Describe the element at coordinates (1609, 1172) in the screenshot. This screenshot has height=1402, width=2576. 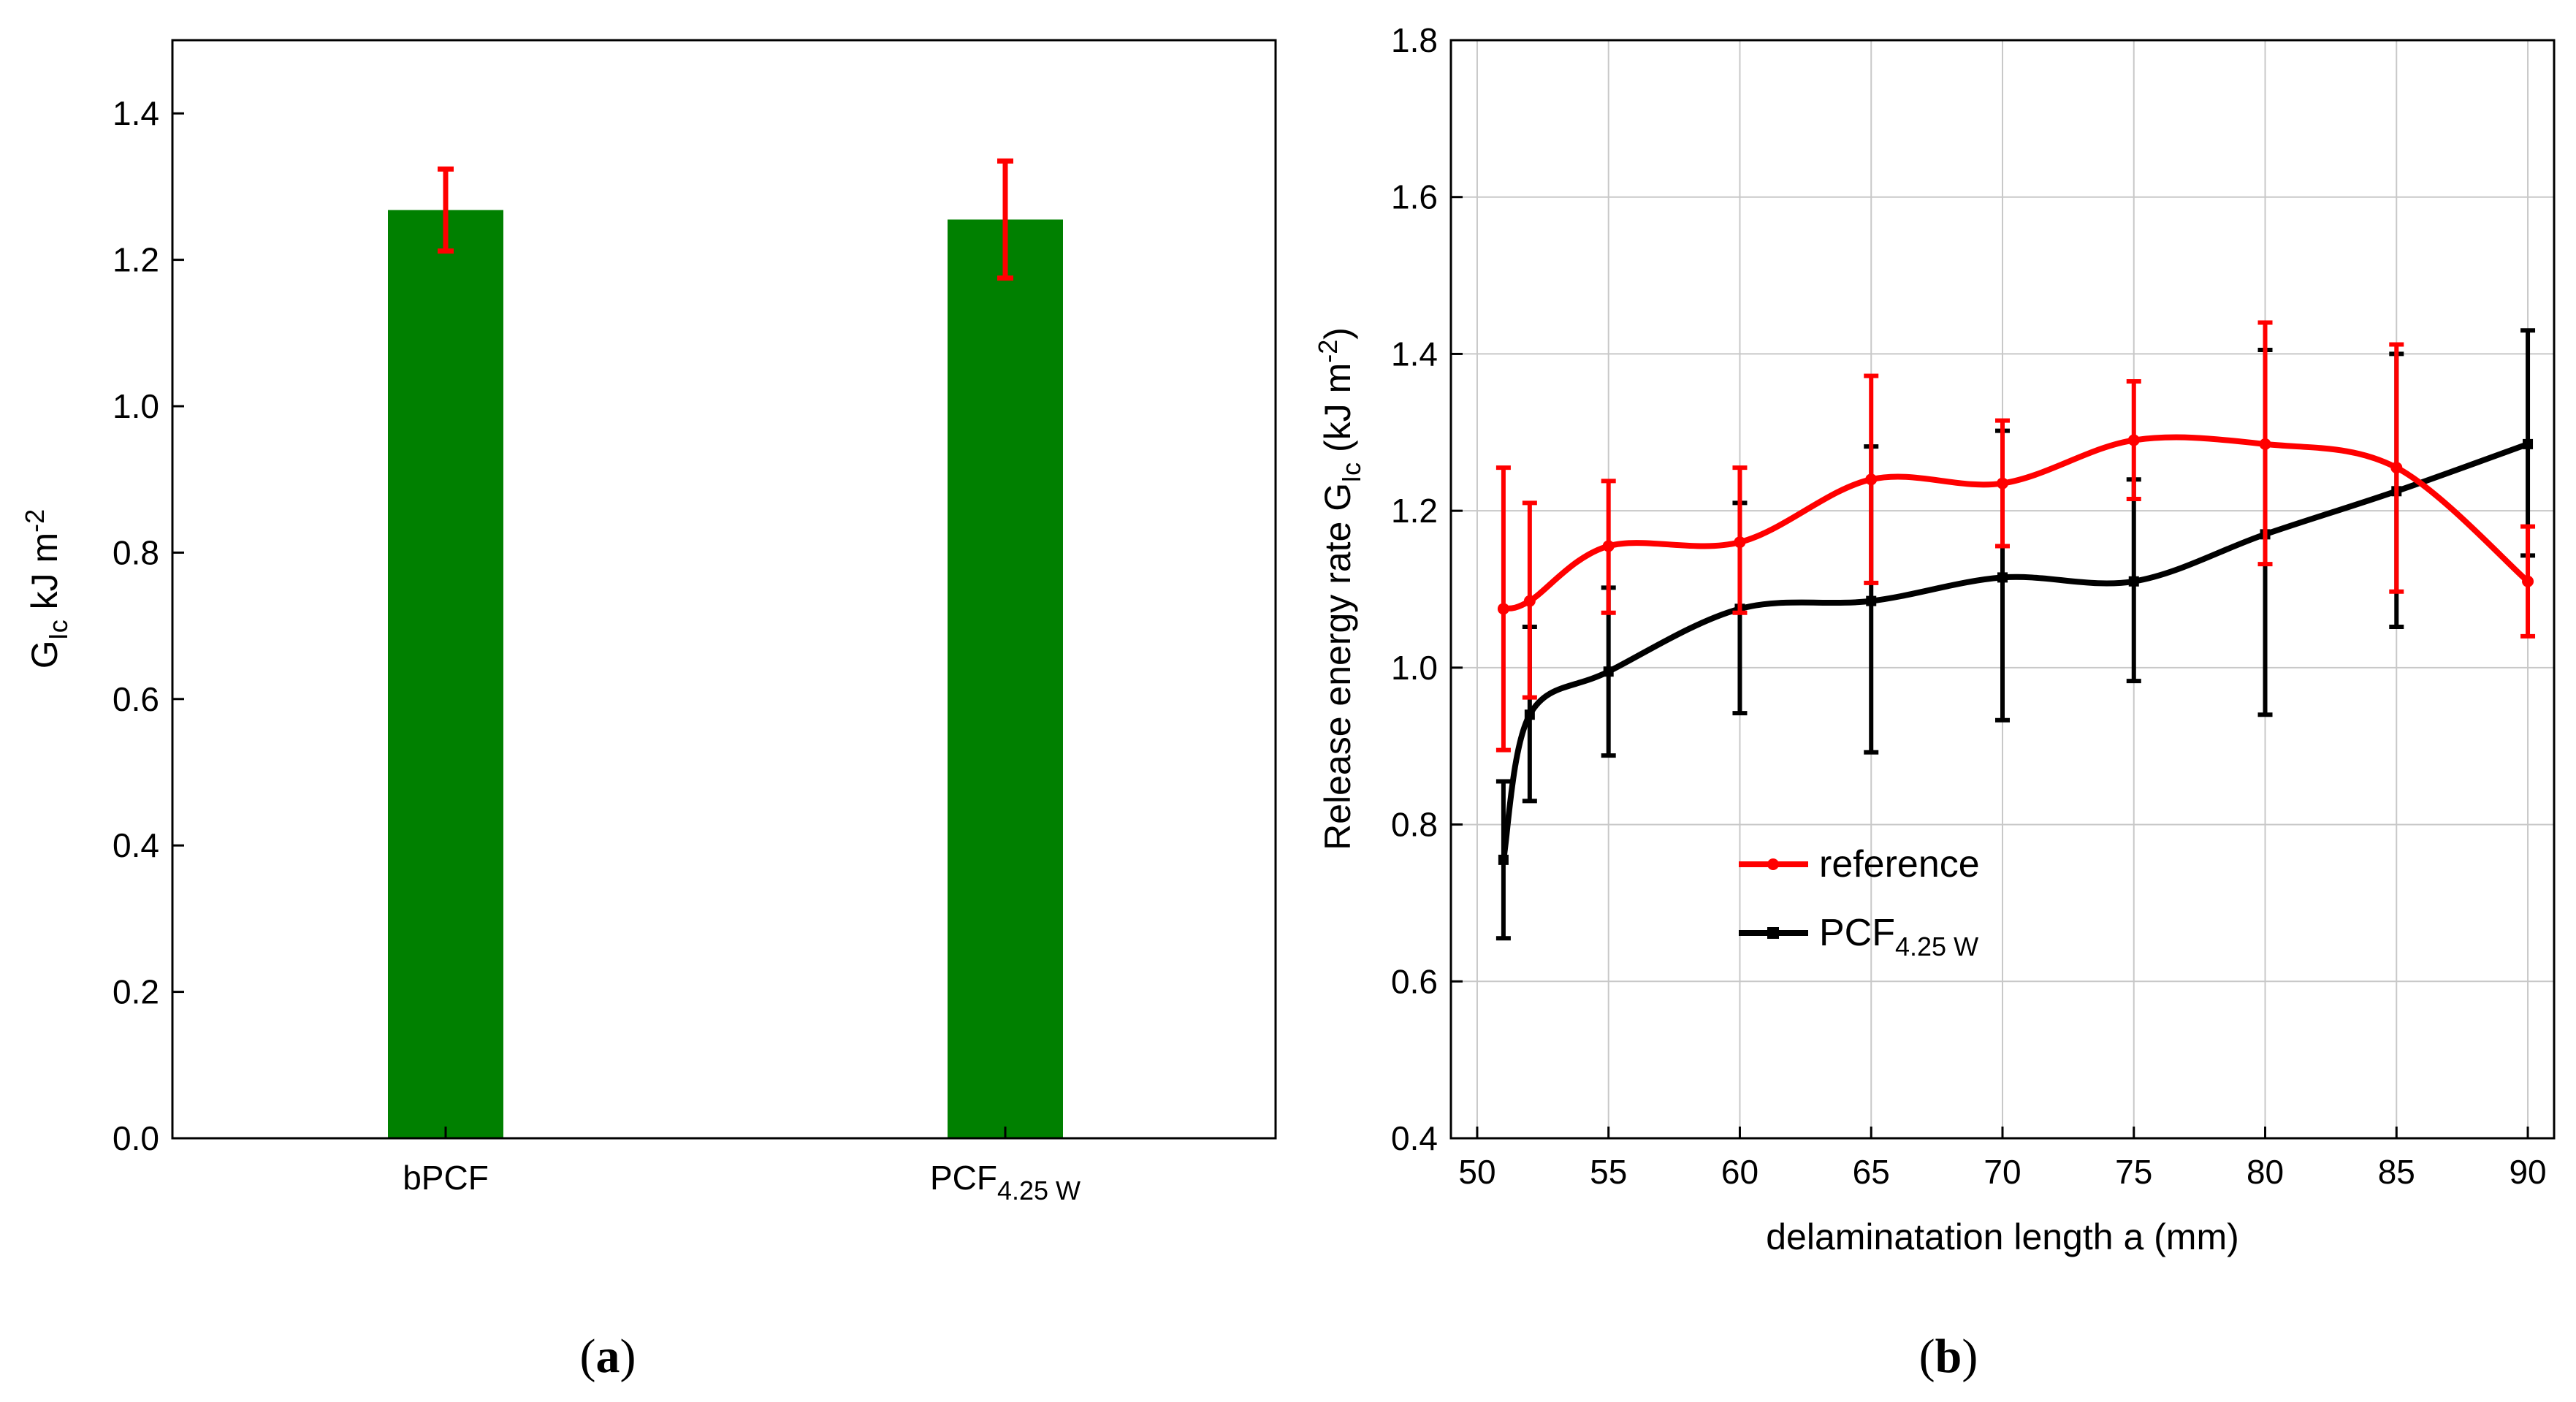
I see `x-tick-label: 55` at that location.